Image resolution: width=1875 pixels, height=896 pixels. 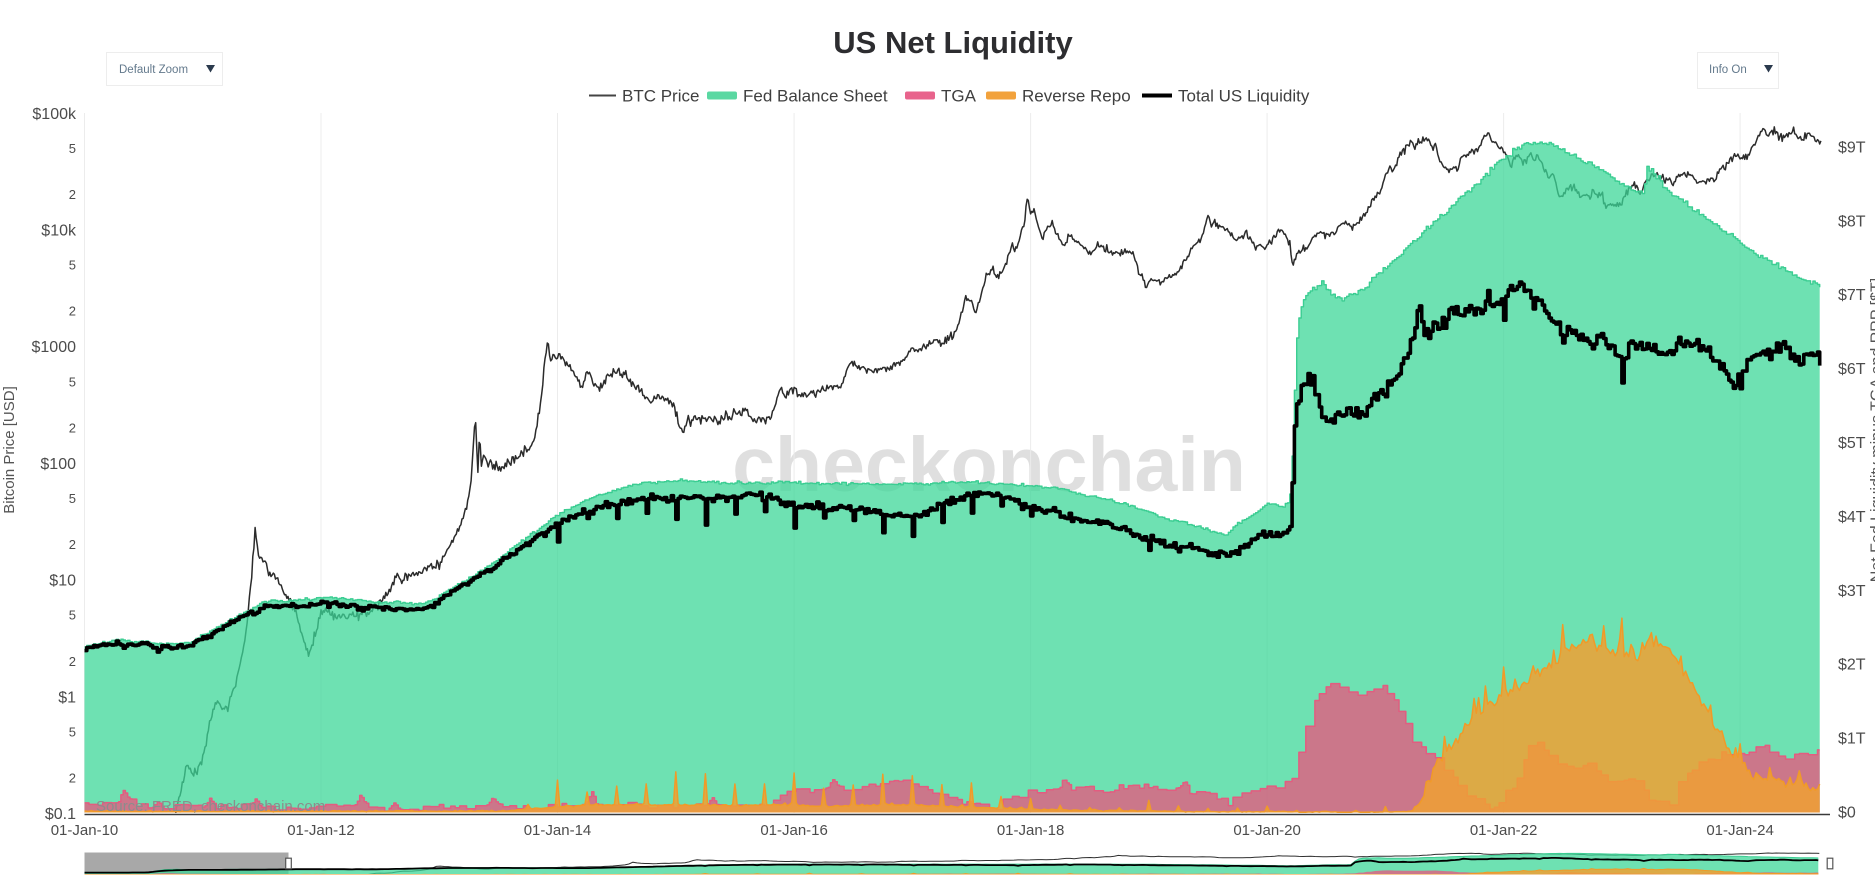 What do you see at coordinates (1728, 70) in the screenshot?
I see `svg-text: Info On` at bounding box center [1728, 70].